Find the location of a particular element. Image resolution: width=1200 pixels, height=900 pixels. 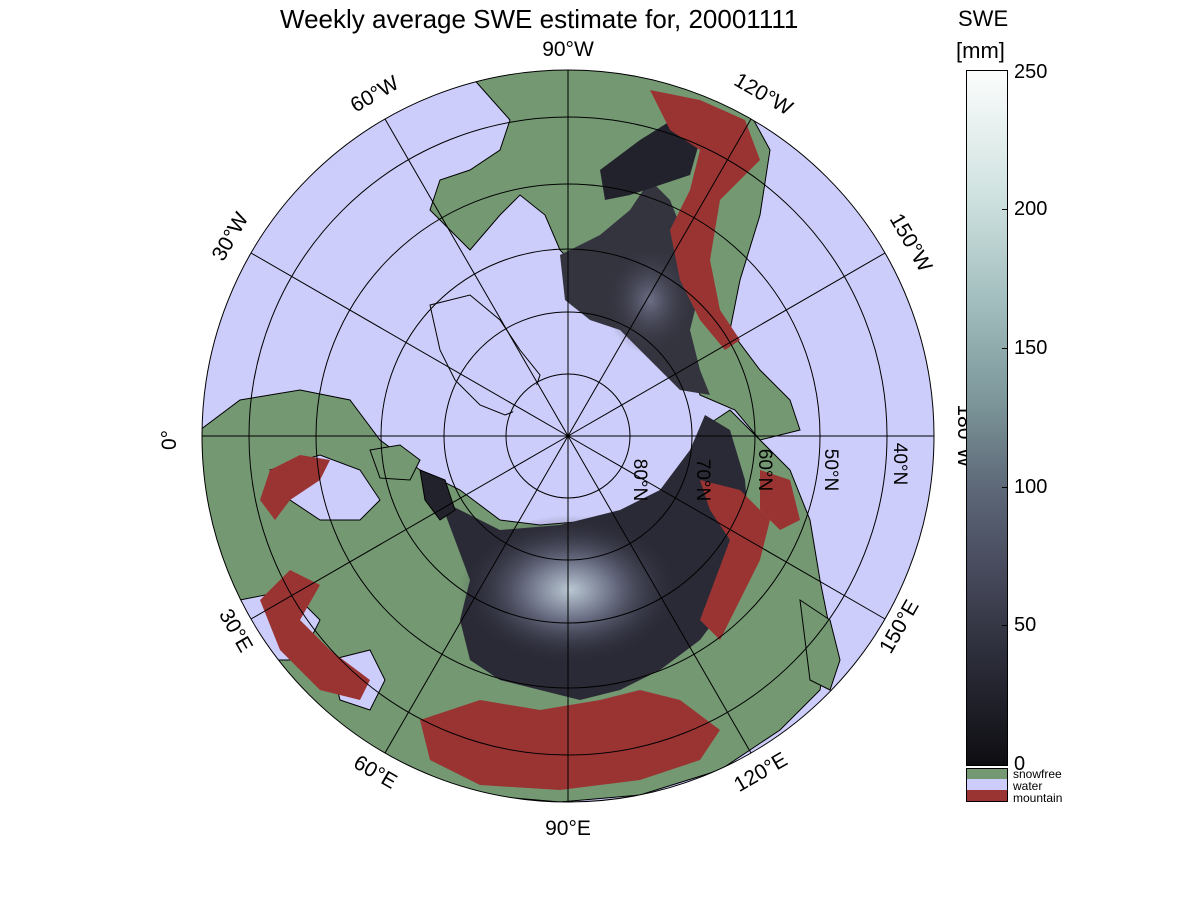

colorbar-tick-200: 200 is located at coordinates (1031, 209).